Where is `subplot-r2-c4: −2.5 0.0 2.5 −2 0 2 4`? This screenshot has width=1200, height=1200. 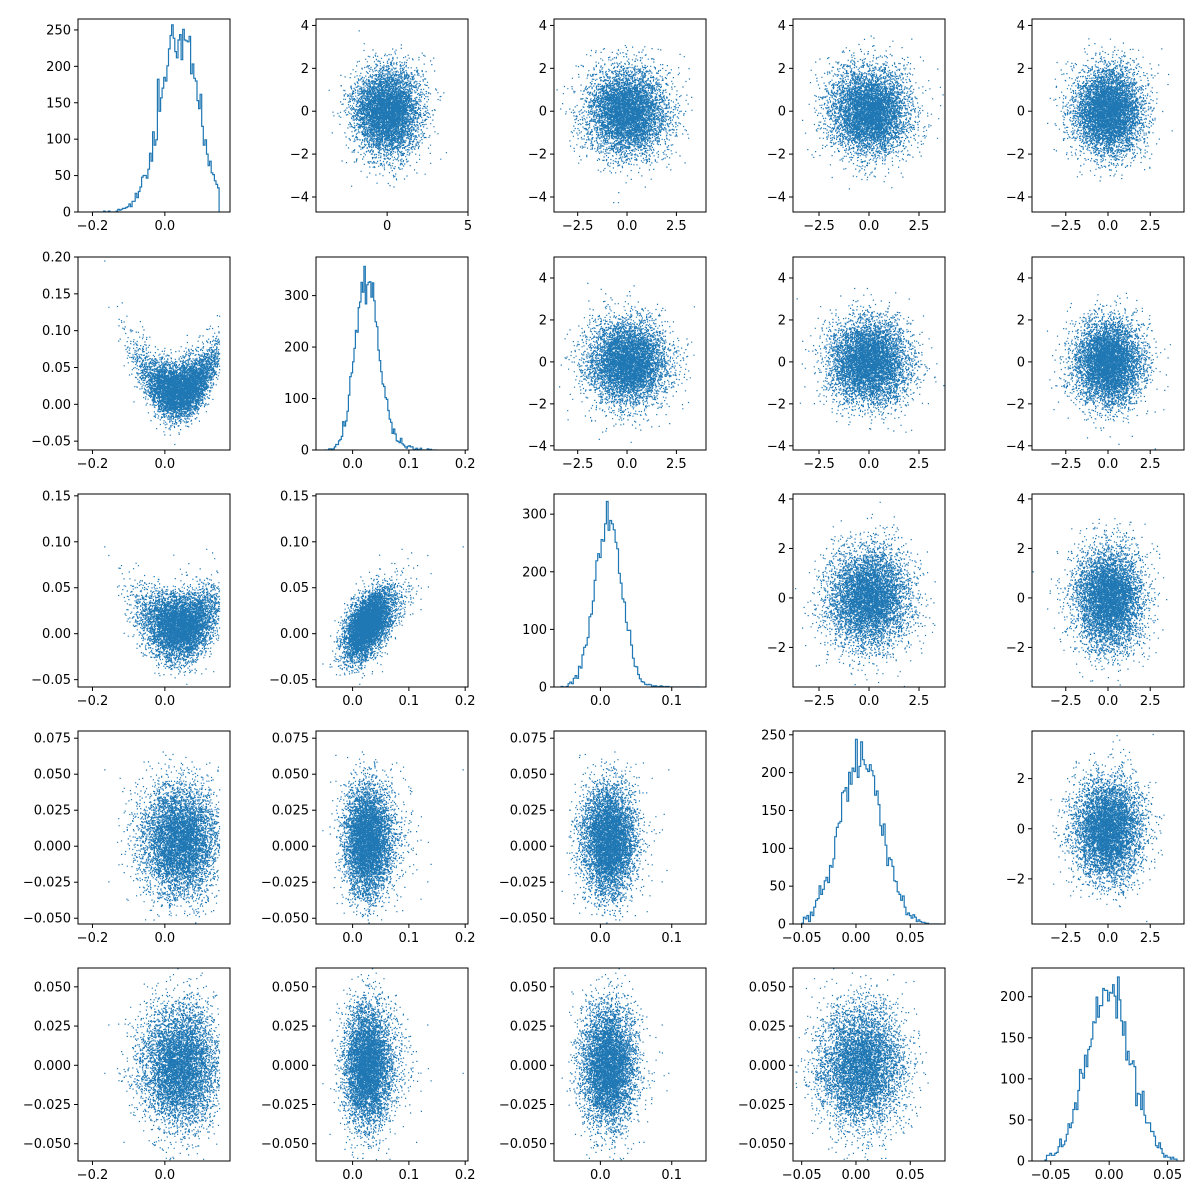 subplot-r2-c4: −2.5 0.0 2.5 −2 0 2 4 is located at coordinates (1095, 600).